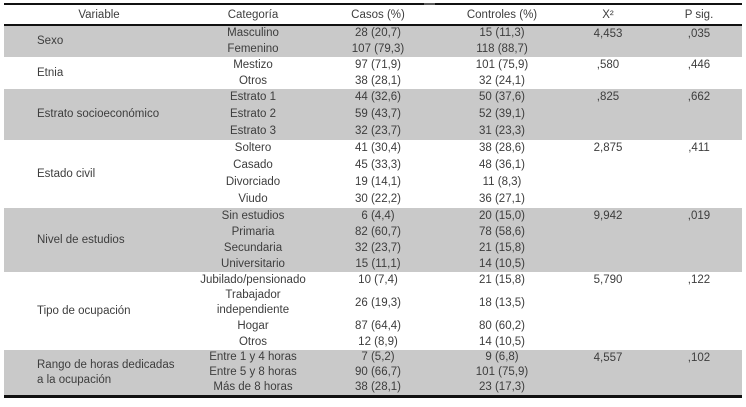  Describe the element at coordinates (84, 310) in the screenshot. I see `variable-cell: Tipo de ocupación` at that location.